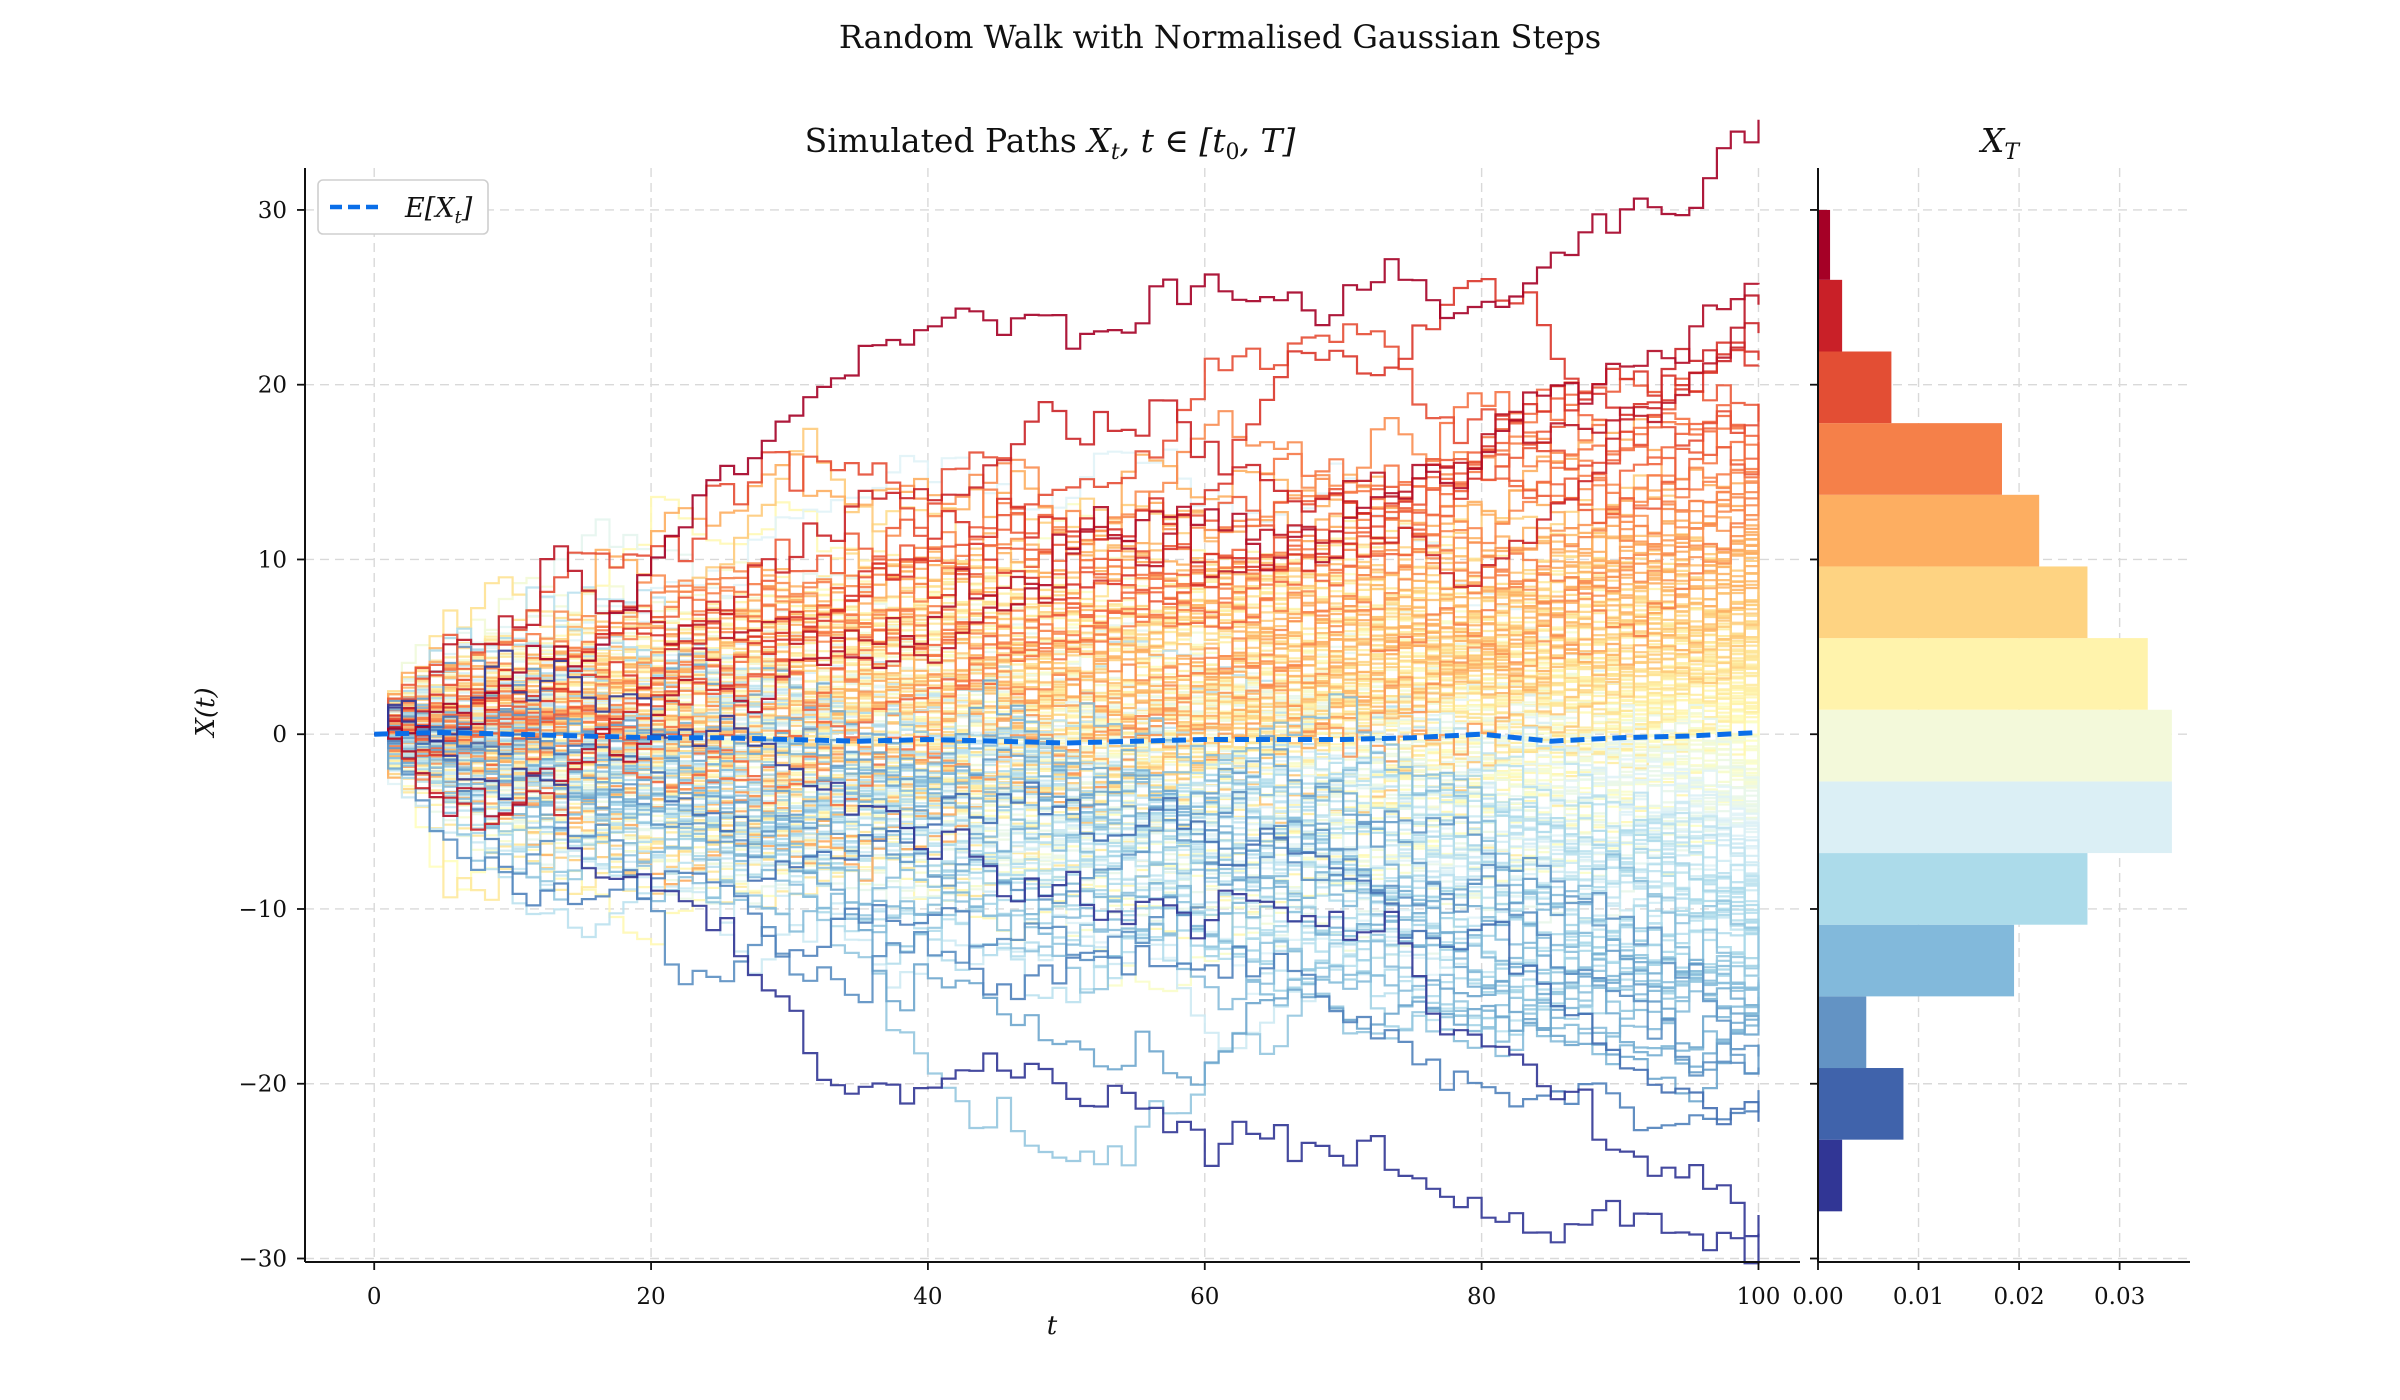 The width and height of the screenshot is (2400, 1400). Describe the element at coordinates (1098, 140) in the screenshot. I see `paths-title-math: X` at that location.